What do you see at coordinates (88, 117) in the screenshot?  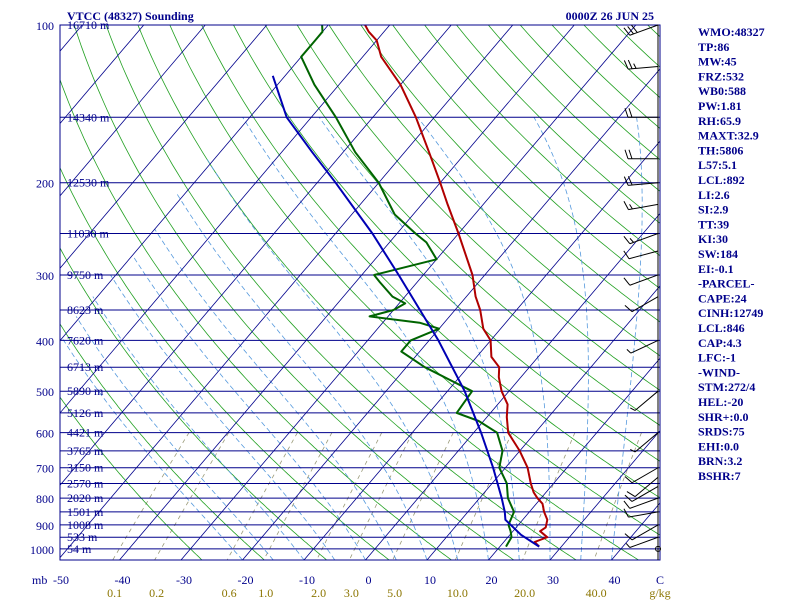 I see `height-label: 14340 m` at bounding box center [88, 117].